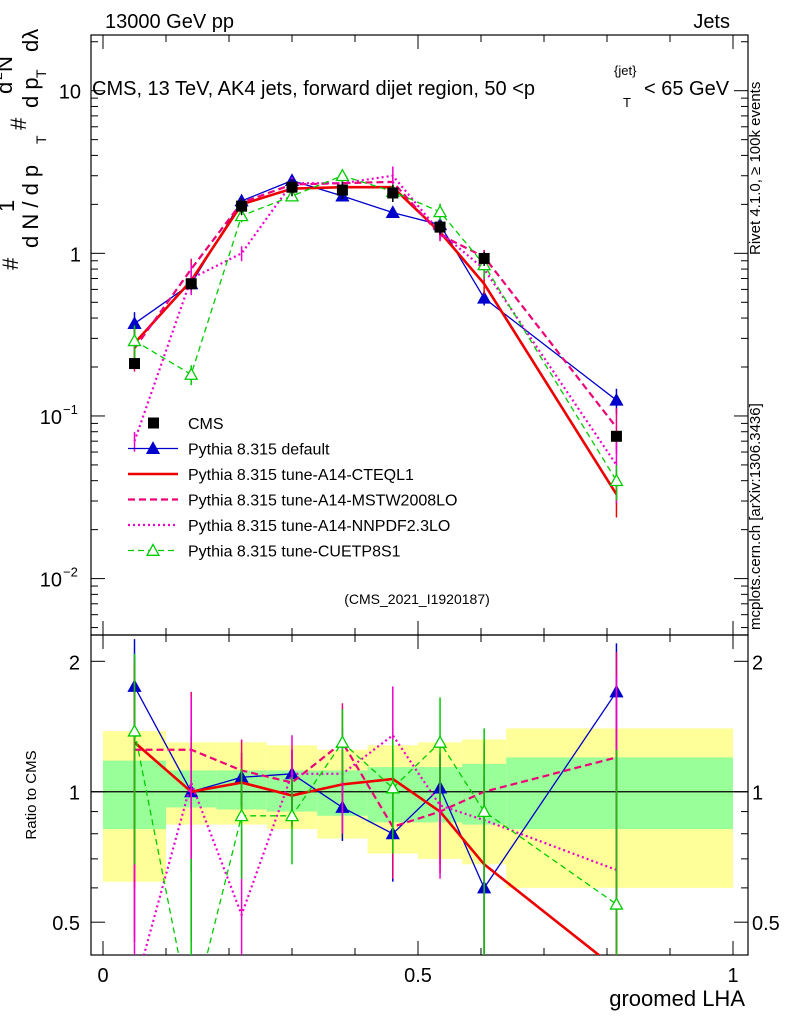  What do you see at coordinates (70, 409) in the screenshot?
I see `y-tick-label-exp: −1` at bounding box center [70, 409].